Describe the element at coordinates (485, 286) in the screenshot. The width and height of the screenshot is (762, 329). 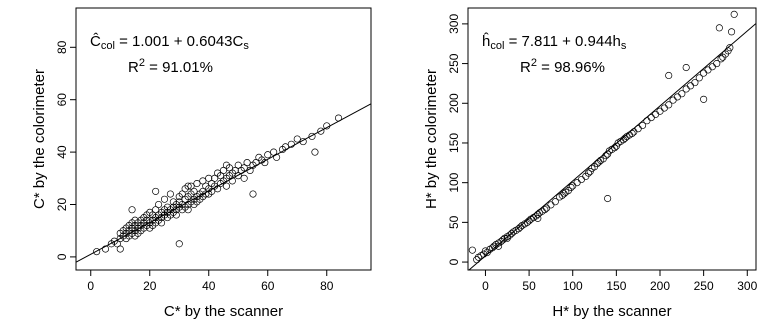
I see `right-x-tick-label: 0` at that location.